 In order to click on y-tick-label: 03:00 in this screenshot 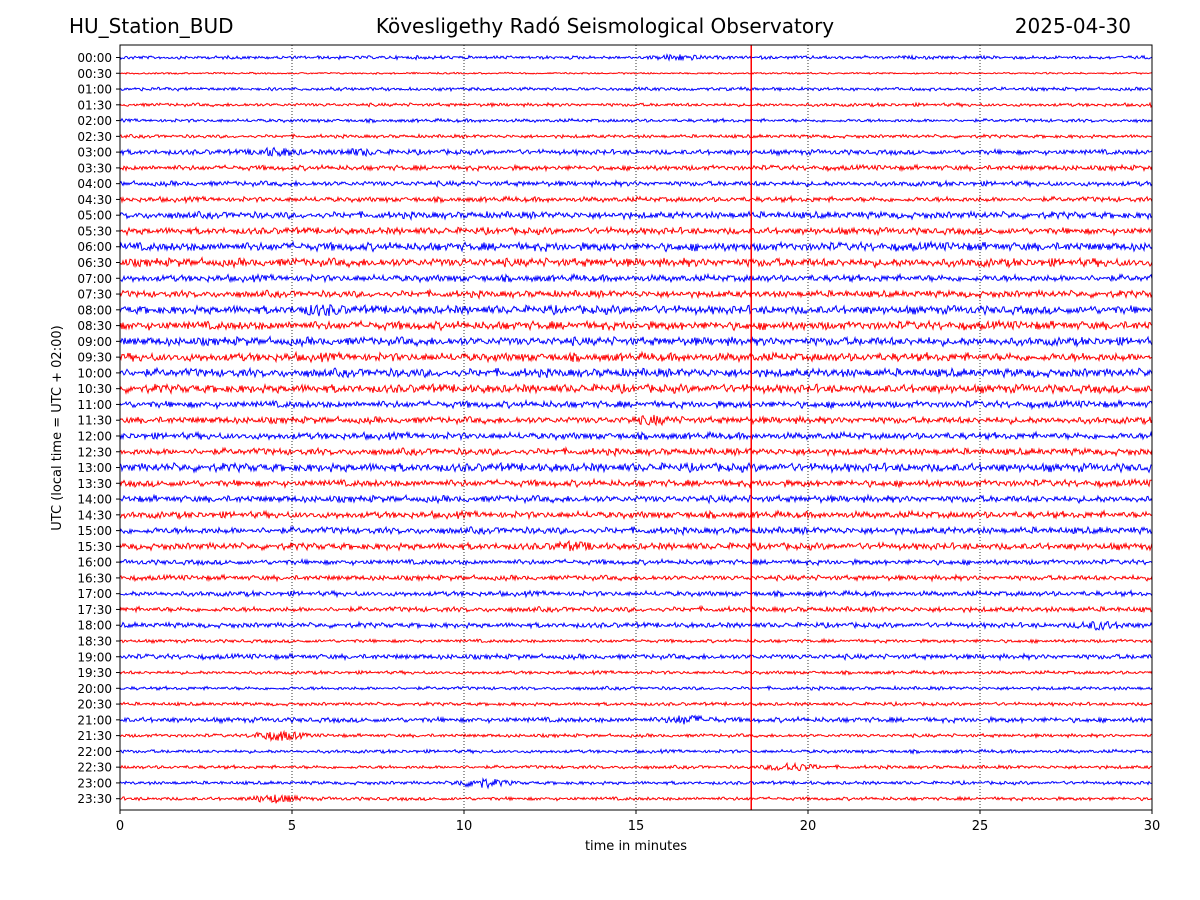, I will do `click(94, 153)`.